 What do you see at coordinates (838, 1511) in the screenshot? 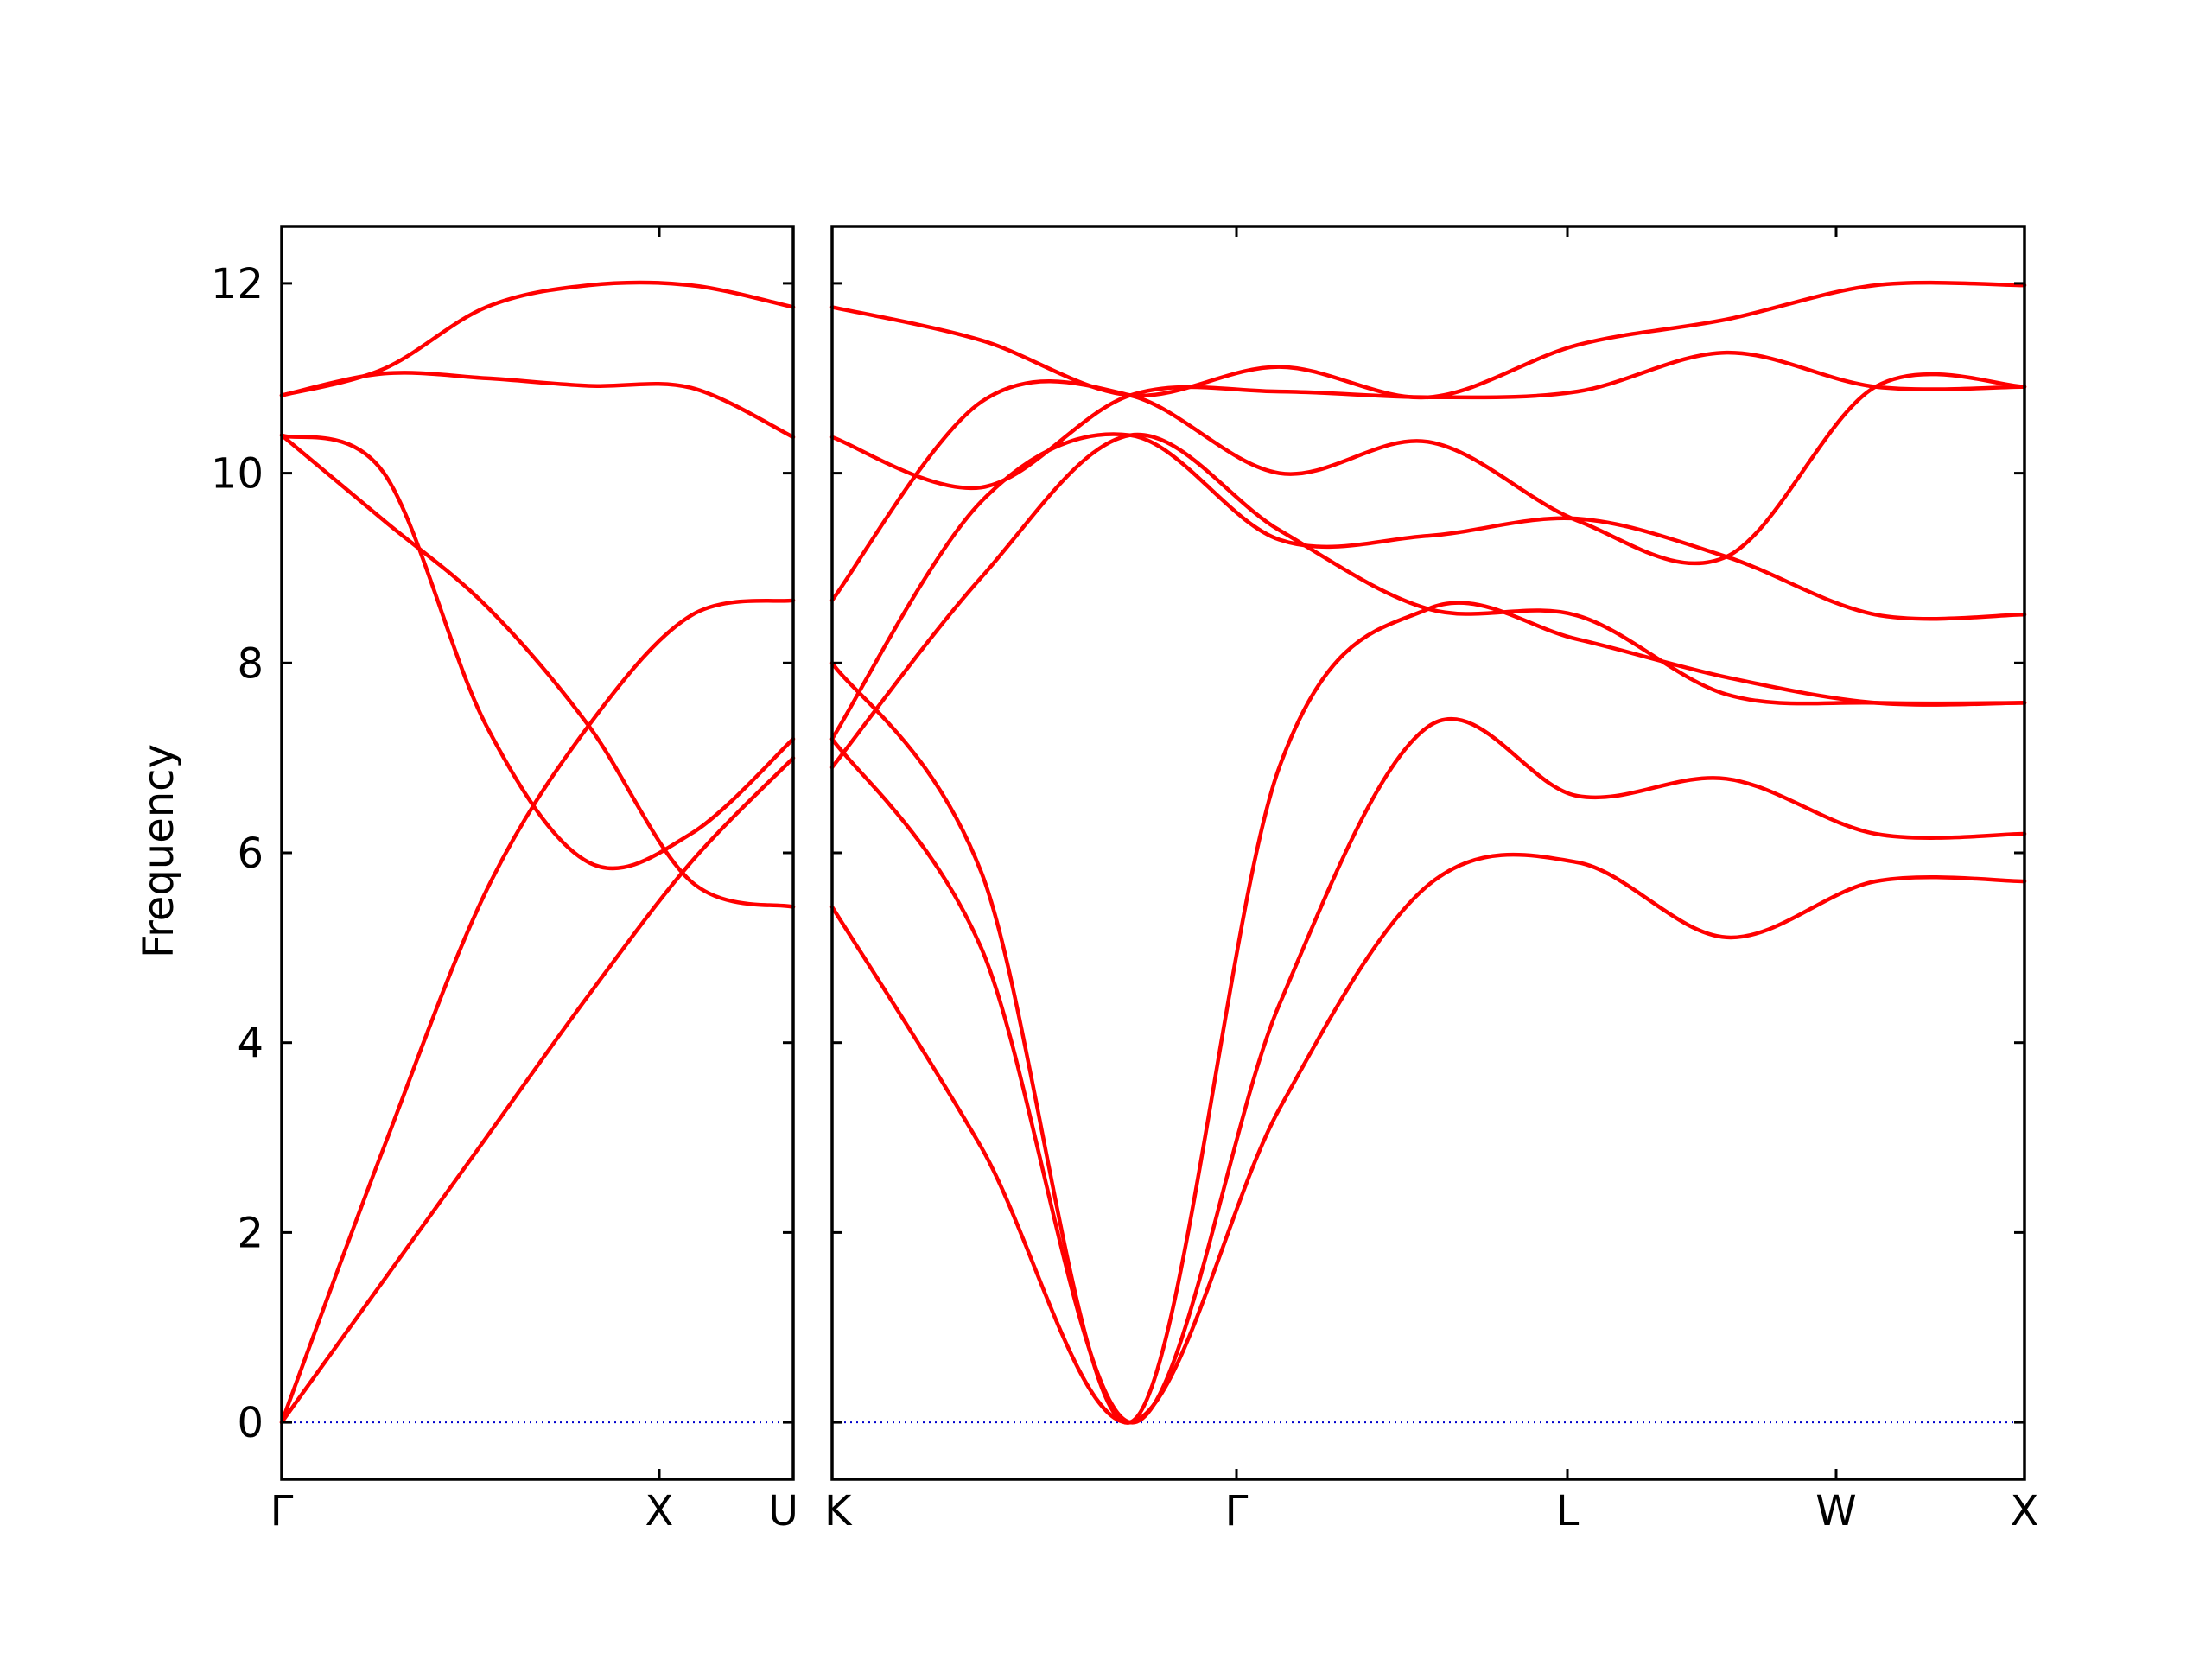
I see `x-tick-label: K` at bounding box center [838, 1511].